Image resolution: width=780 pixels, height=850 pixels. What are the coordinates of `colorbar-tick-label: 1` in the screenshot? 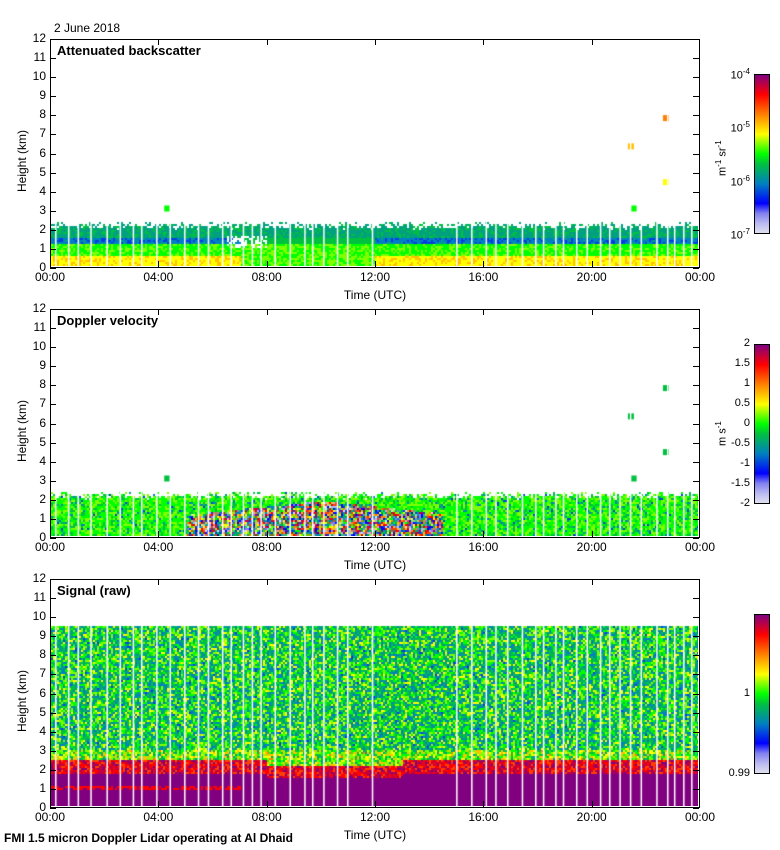 It's located at (746, 693).